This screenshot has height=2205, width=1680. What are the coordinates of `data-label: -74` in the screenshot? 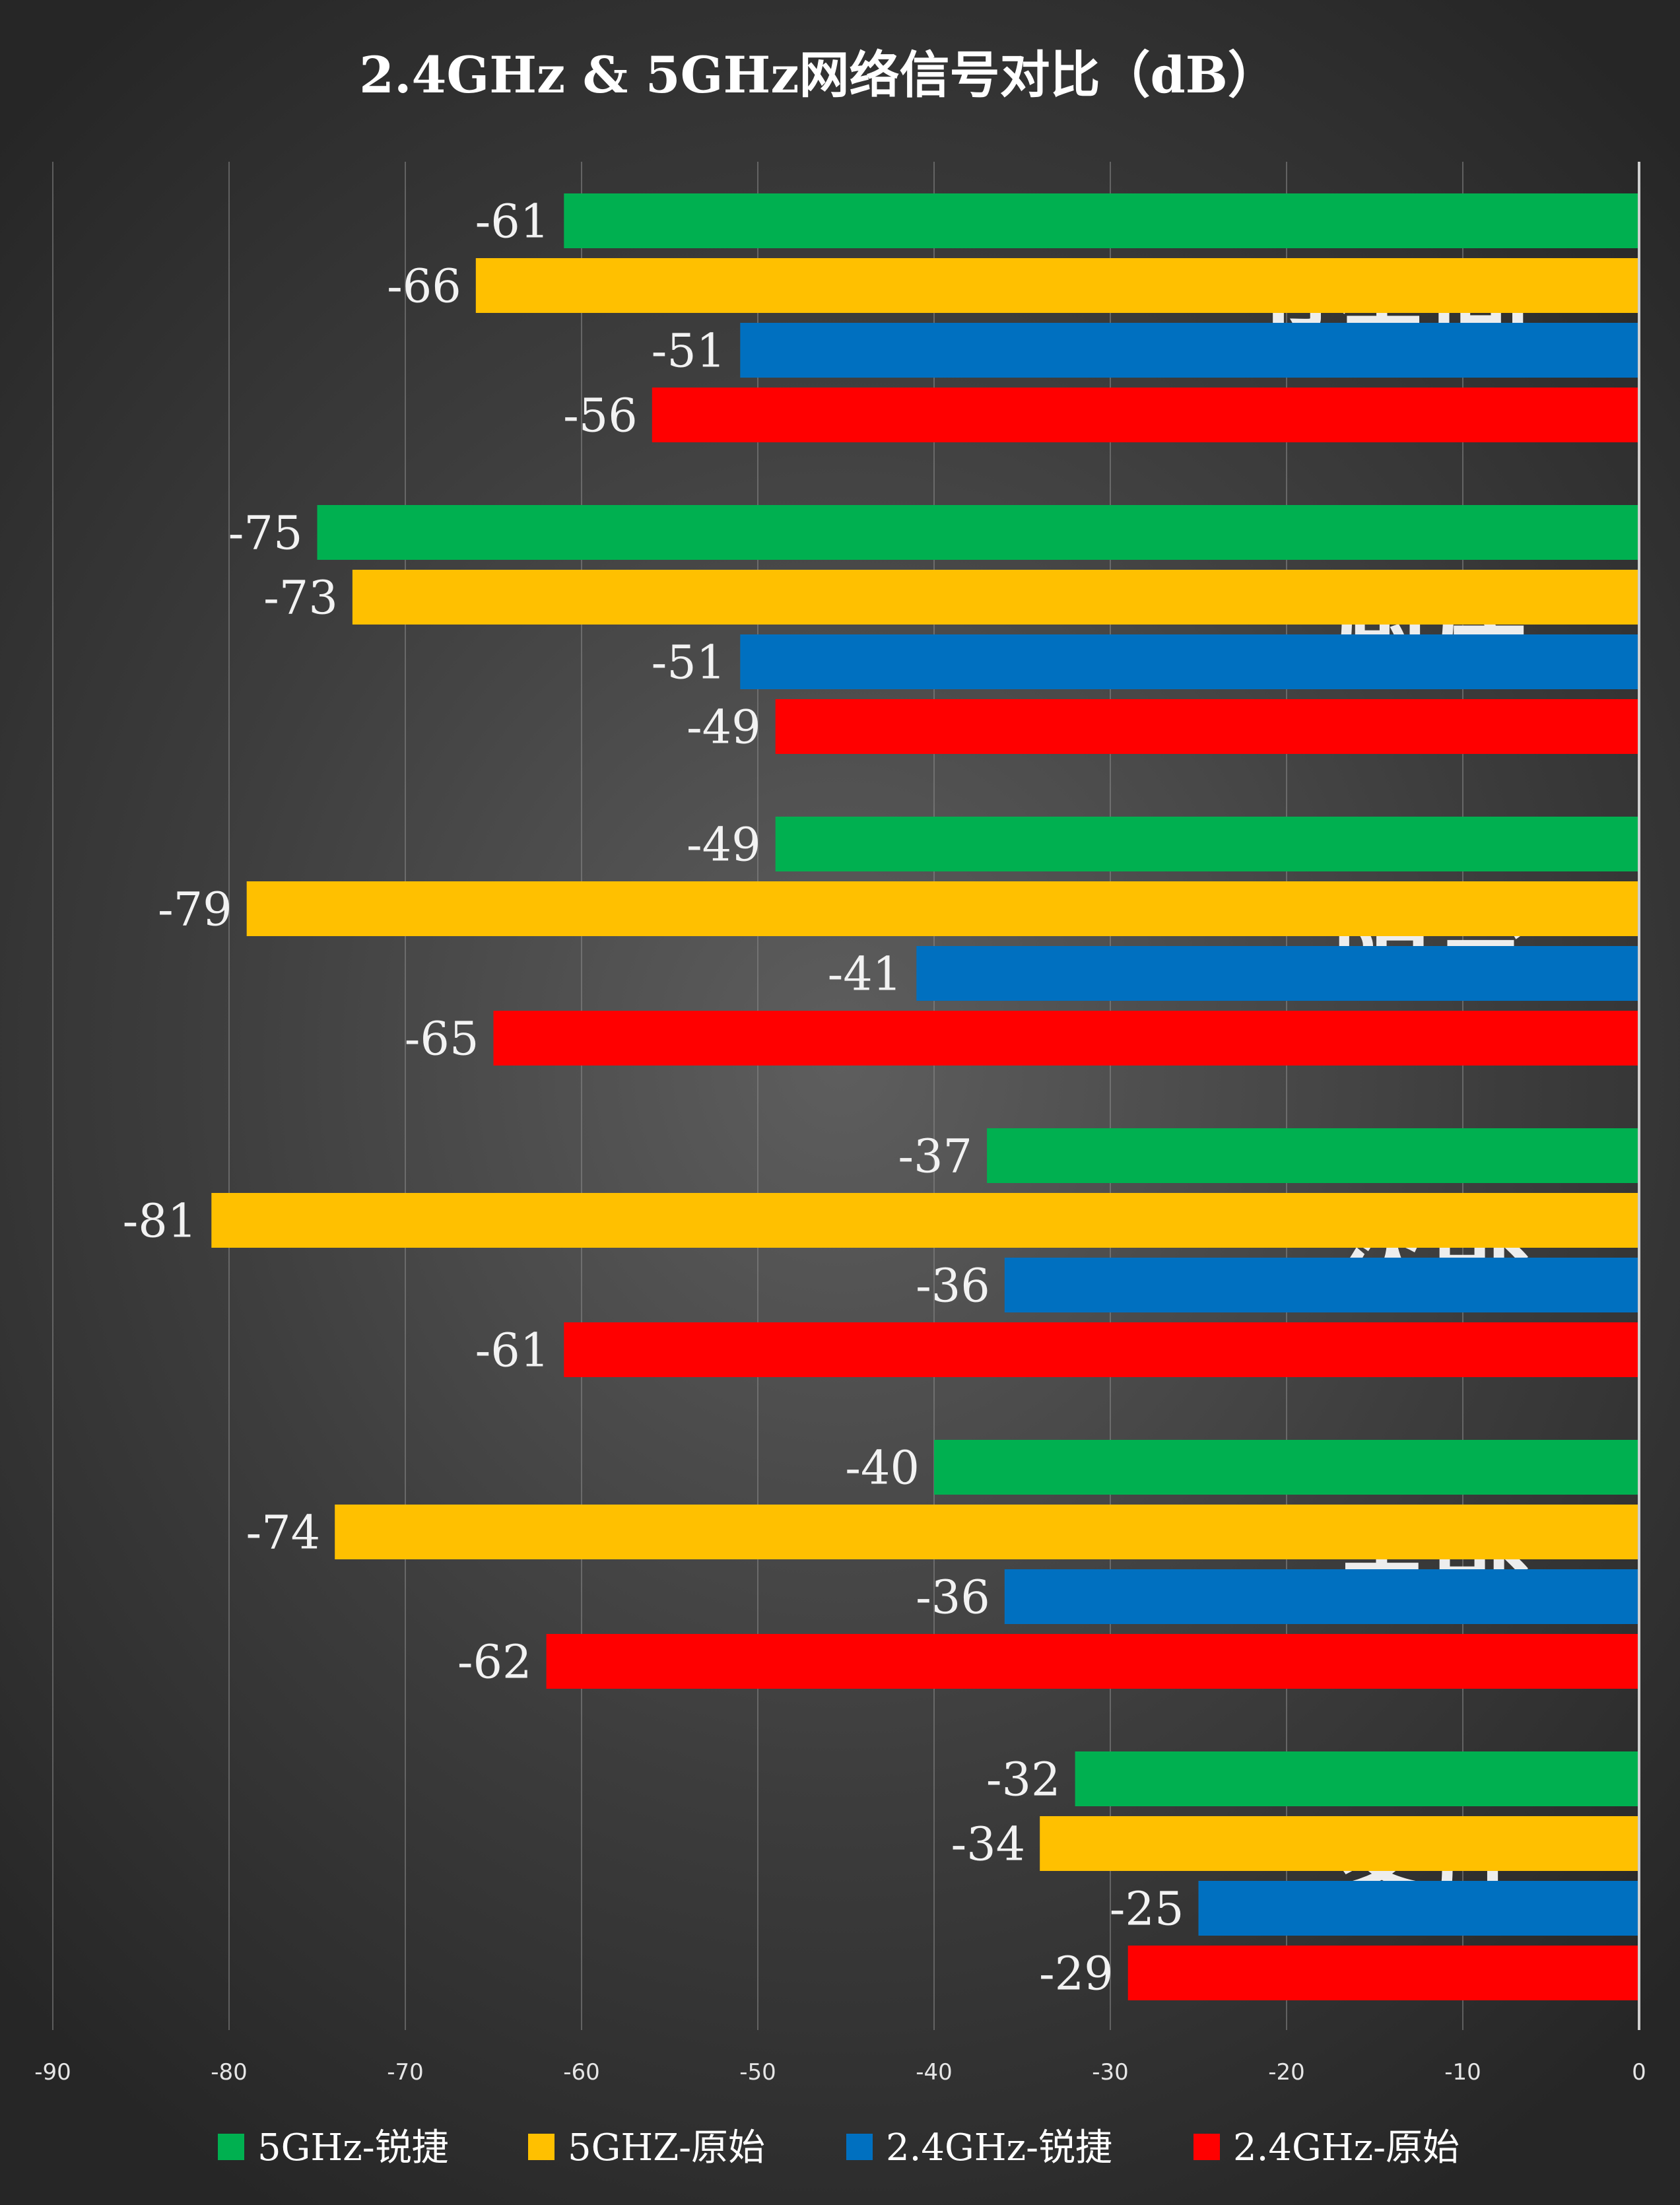 It's located at (283, 1533).